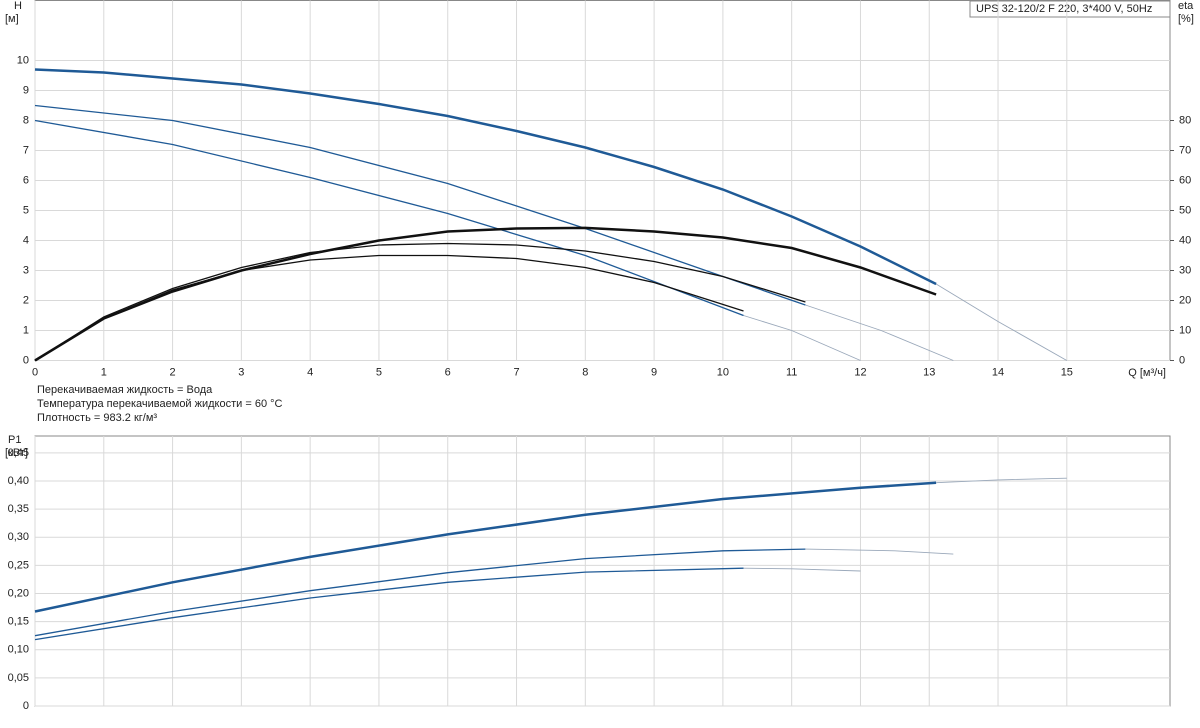  Describe the element at coordinates (14, 440) in the screenshot. I see `y-axis-label: P1` at that location.